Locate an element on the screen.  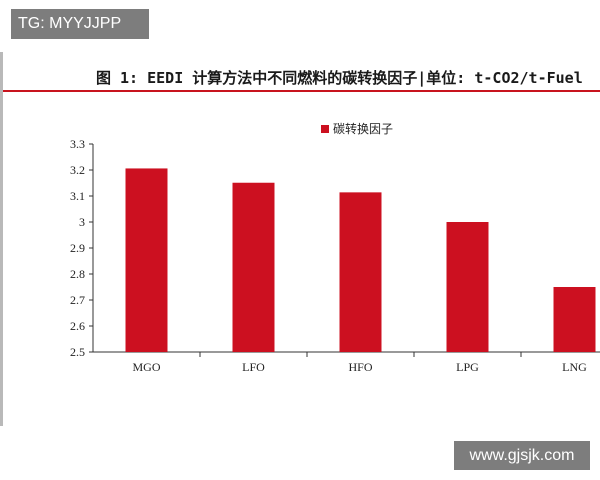
x-tick-label: LNG is located at coordinates (574, 367).